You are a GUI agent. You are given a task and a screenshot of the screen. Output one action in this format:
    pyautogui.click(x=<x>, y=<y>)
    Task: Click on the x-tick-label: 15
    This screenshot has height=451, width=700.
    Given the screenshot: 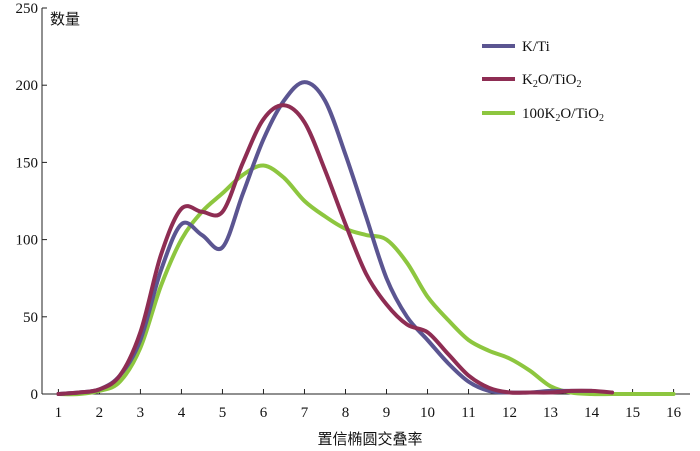 What is the action you would take?
    pyautogui.click(x=632, y=413)
    